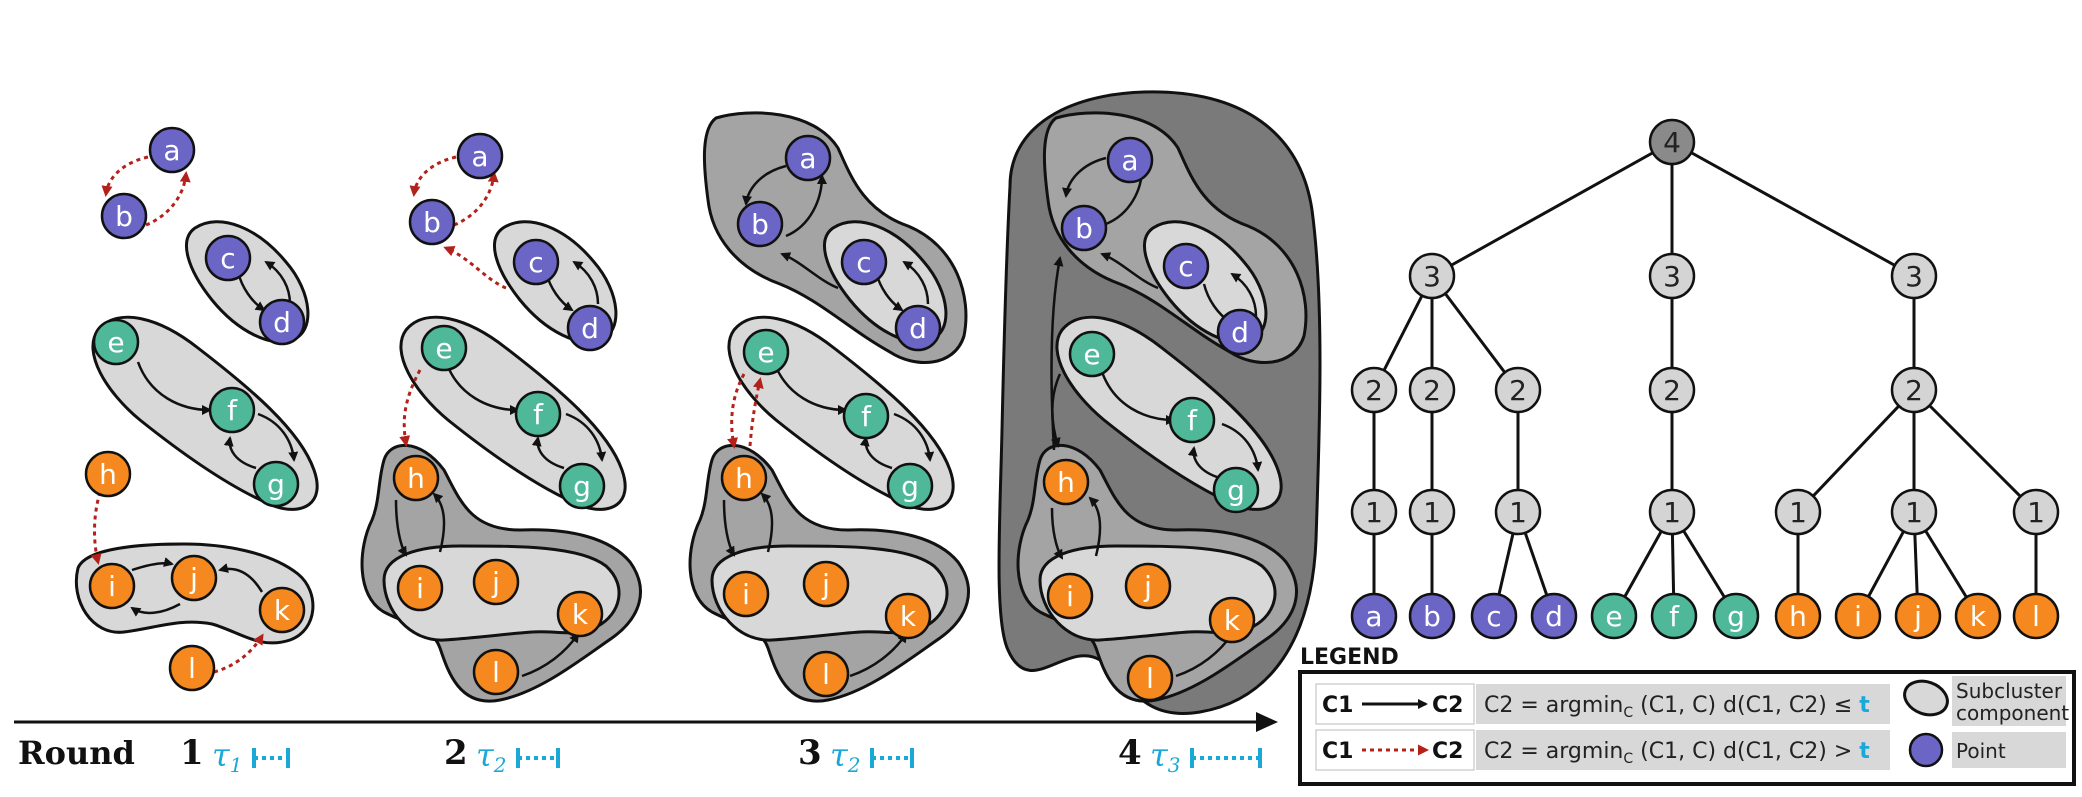 Image resolution: width=2082 pixels, height=797 pixels. I want to click on round-2-panel: ab c d e f g h i j k l, so click(501, 417).